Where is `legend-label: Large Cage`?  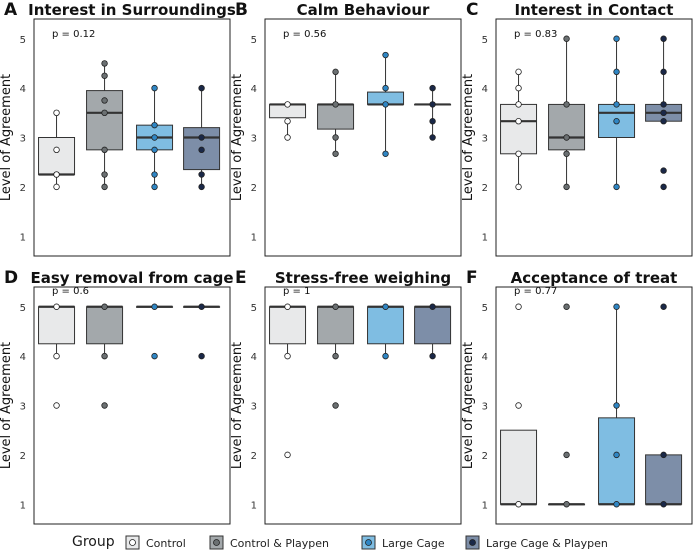
legend-label: Large Cage is located at coordinates (413, 543).